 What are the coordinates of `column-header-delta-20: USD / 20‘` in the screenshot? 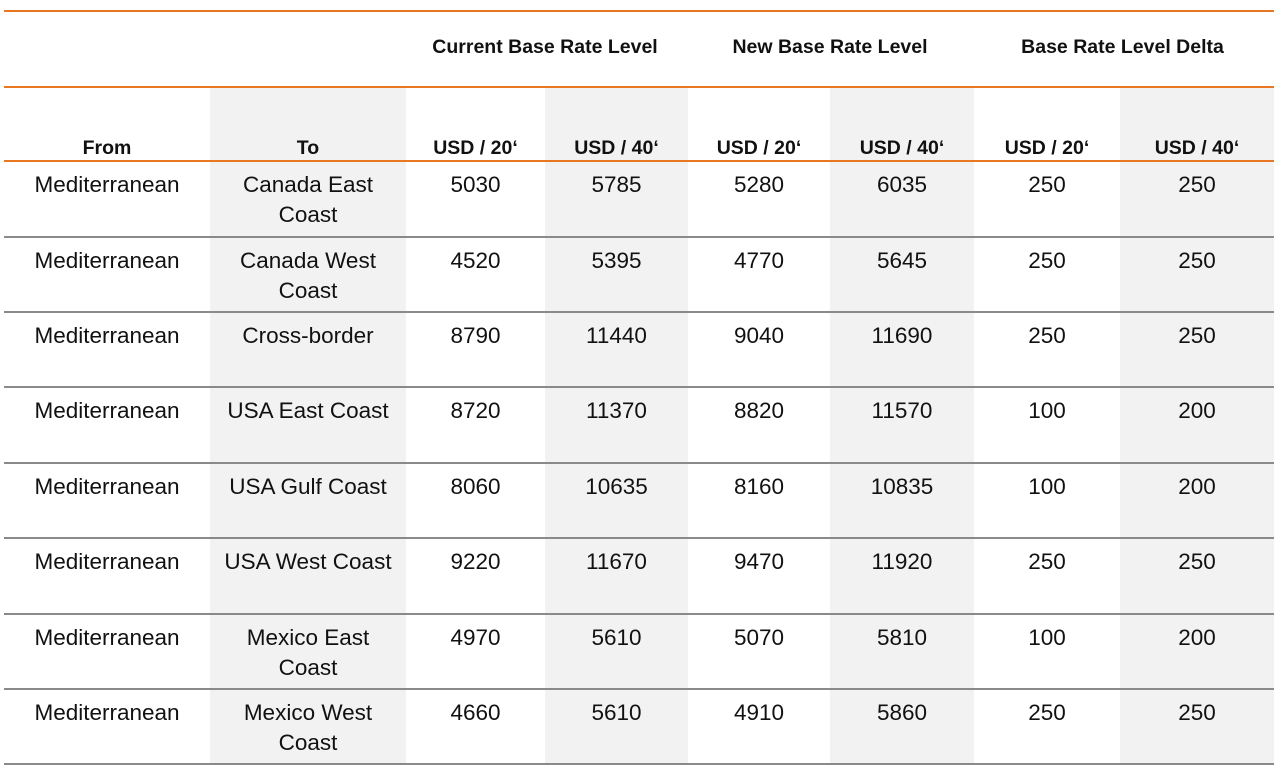 It's located at (1047, 148).